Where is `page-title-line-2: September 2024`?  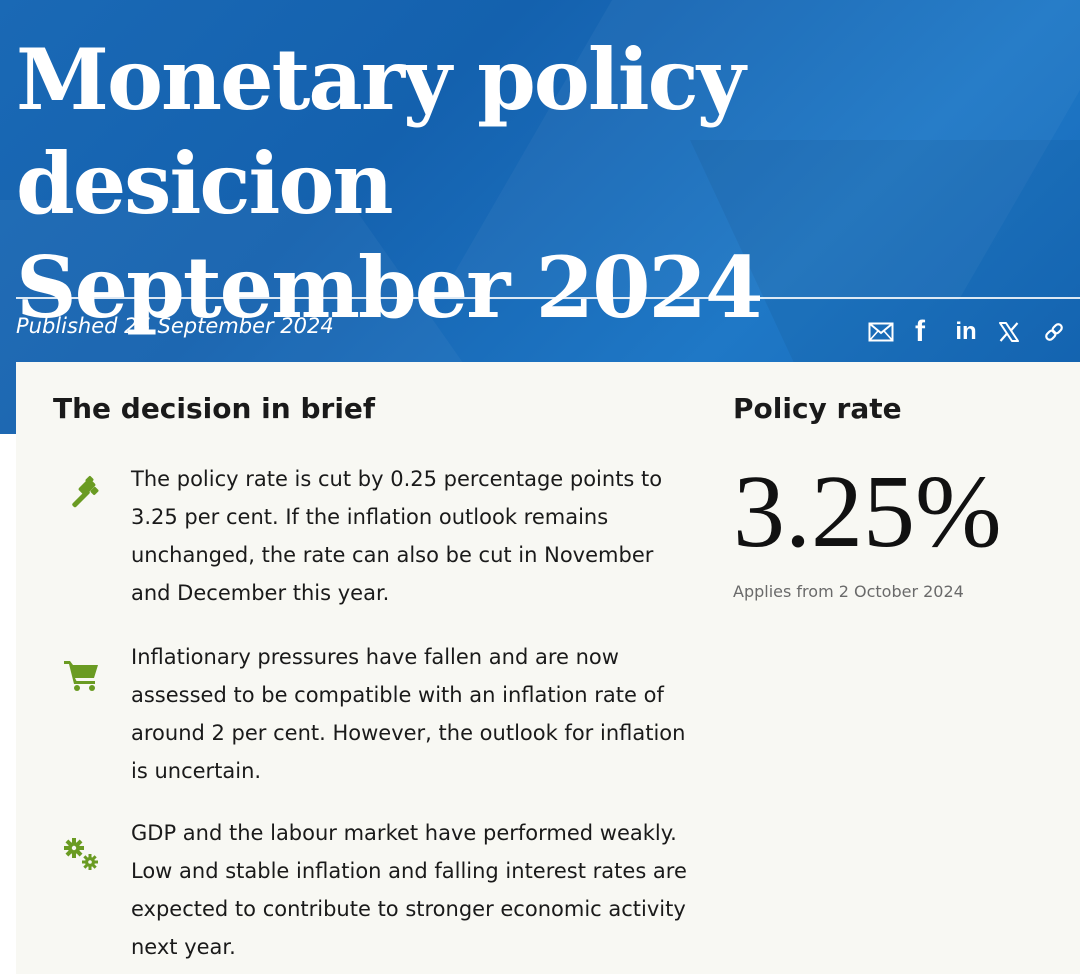
page-title-line-2: September 2024 is located at coordinates (389, 287).